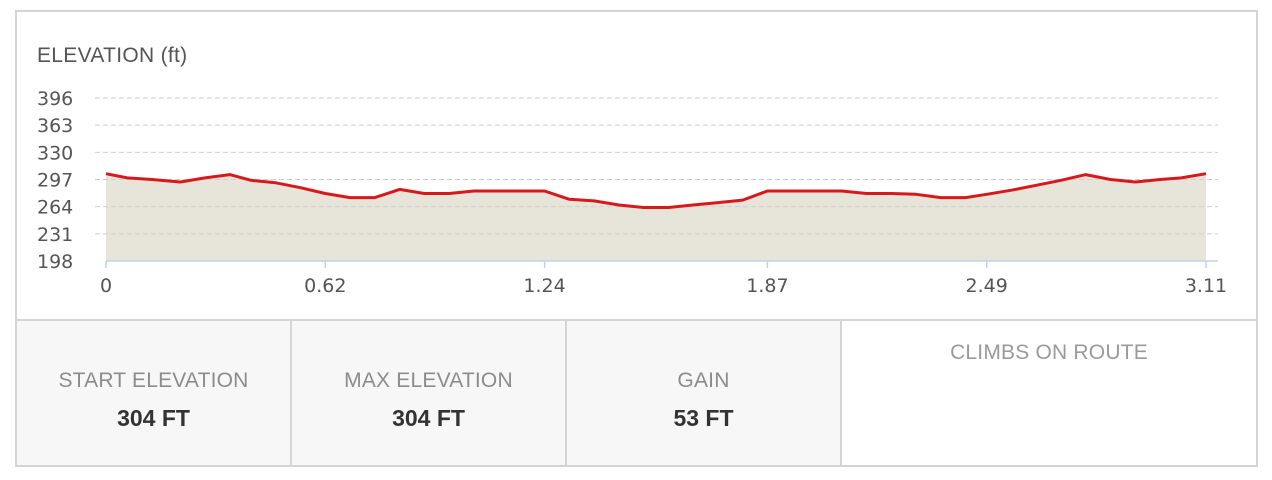 This screenshot has height=480, width=1272. I want to click on y-tick-label: 330, so click(55, 153).